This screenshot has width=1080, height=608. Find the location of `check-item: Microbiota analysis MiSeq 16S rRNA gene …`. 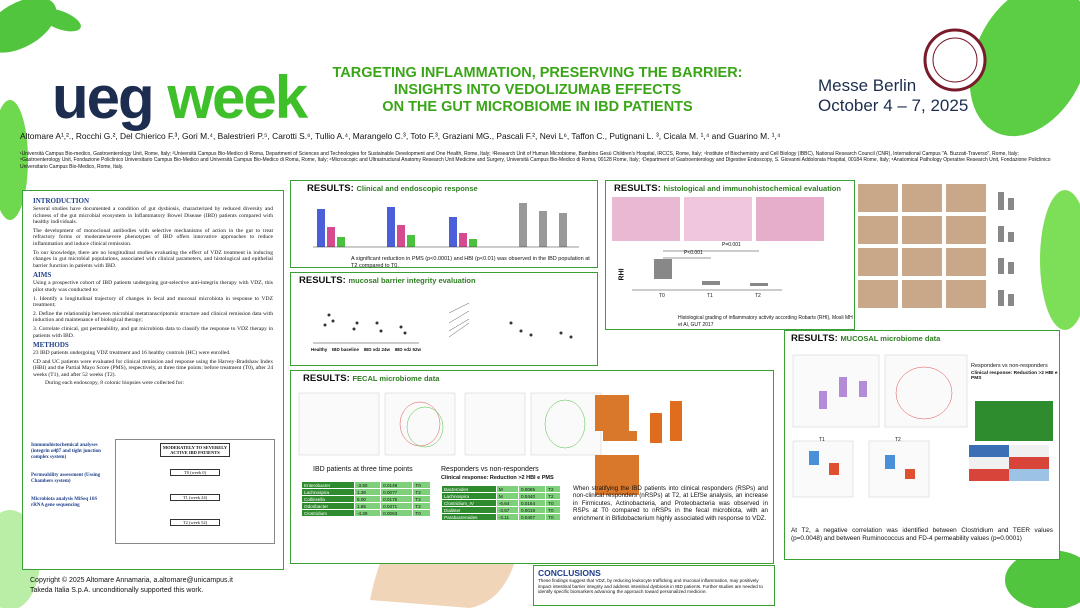

check-item: Microbiota analysis MiSeq 16S rRNA gene … is located at coordinates (64, 502).